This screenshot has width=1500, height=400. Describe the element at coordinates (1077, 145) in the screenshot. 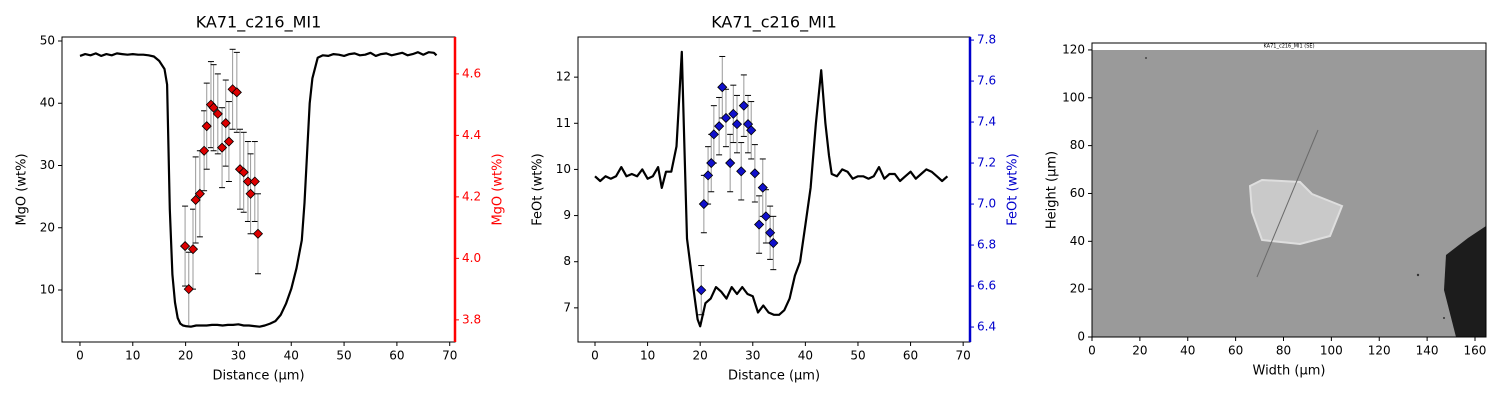

I see `y-tick-label: 80` at that location.